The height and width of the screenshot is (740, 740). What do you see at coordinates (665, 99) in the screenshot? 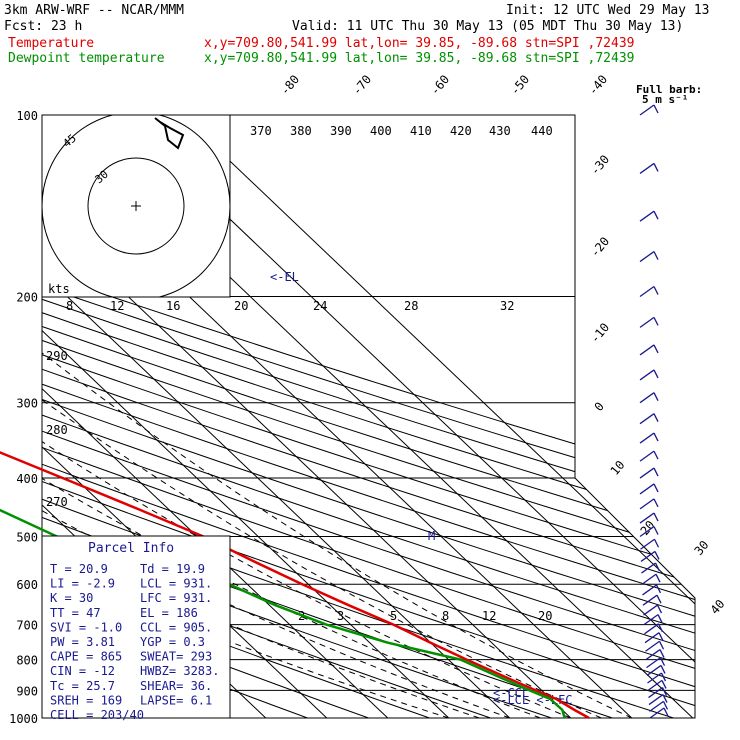
I see `barb-legend-units: 5 m s⁻¹` at bounding box center [665, 99].